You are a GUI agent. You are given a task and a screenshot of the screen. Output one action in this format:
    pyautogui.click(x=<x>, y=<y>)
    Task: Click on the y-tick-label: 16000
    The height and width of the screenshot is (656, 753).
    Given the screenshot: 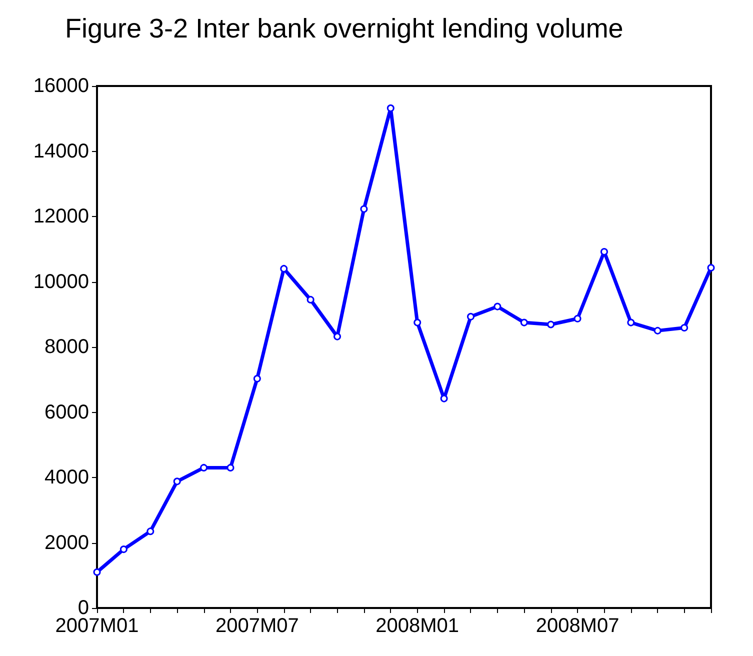 What is the action you would take?
    pyautogui.click(x=61, y=86)
    